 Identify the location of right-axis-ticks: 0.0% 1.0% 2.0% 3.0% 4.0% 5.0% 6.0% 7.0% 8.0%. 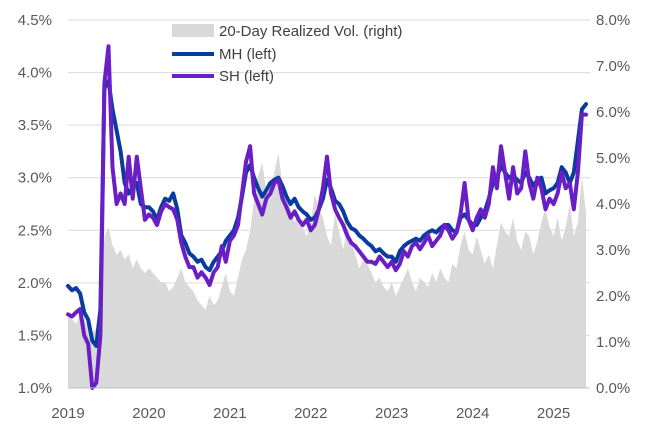
(613, 204).